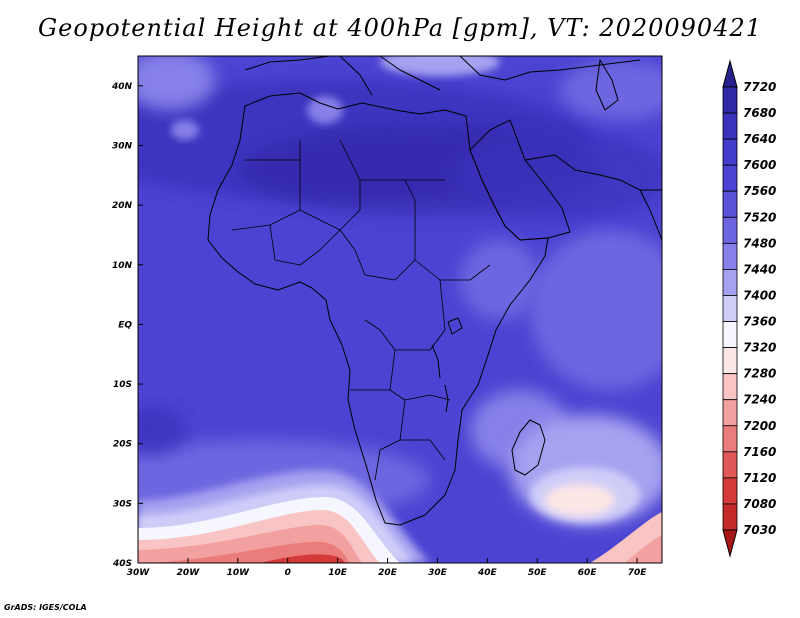 The width and height of the screenshot is (800, 618). Describe the element at coordinates (239, 573) in the screenshot. I see `x-tick-label: 10W` at that location.